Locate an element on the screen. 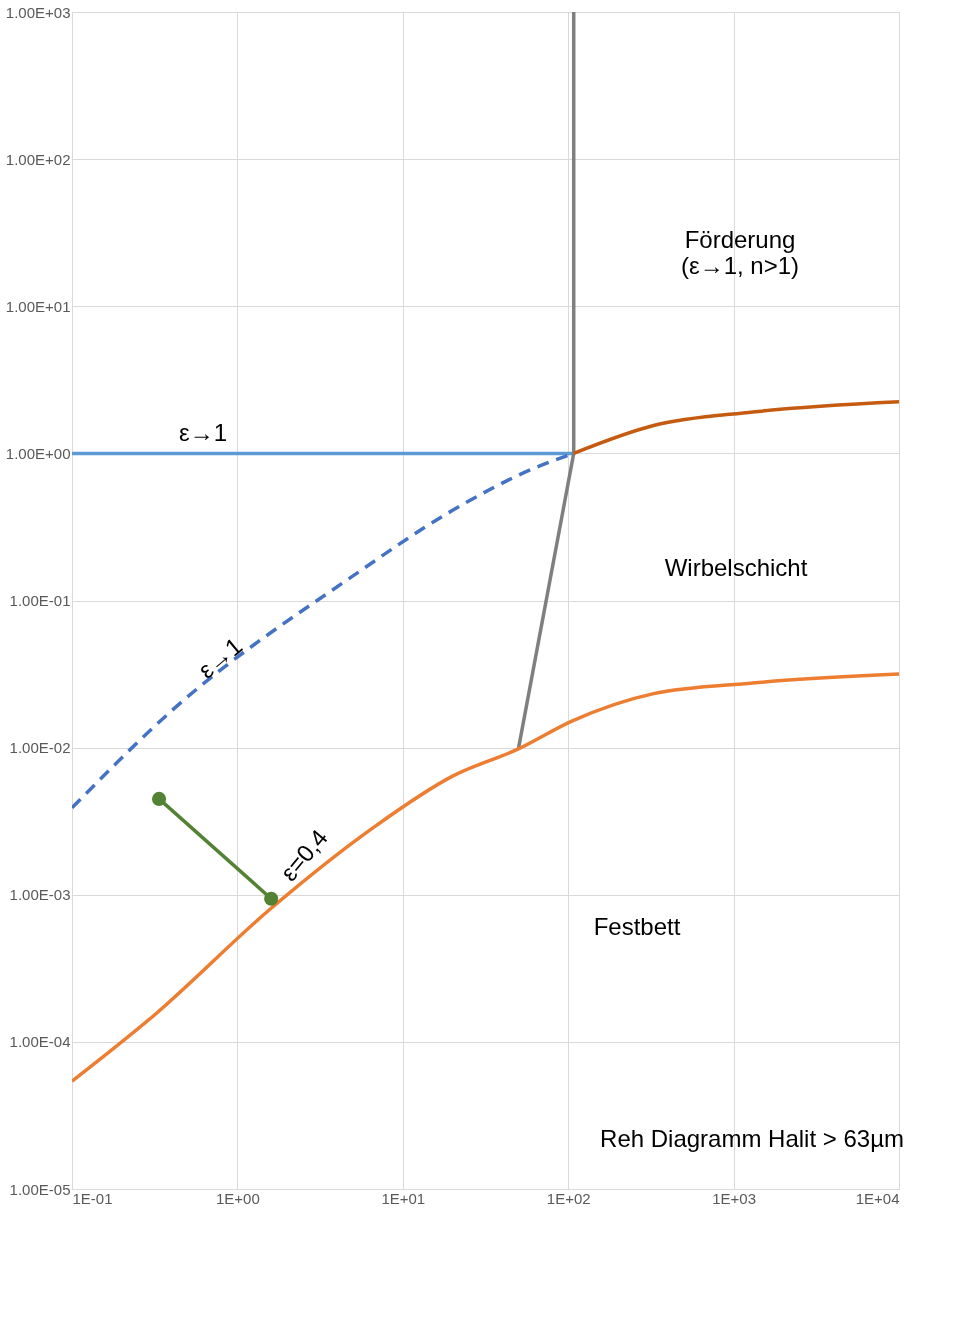 This screenshot has height=1324, width=980. y-tick-label: 1.00E+01 is located at coordinates (38, 306).